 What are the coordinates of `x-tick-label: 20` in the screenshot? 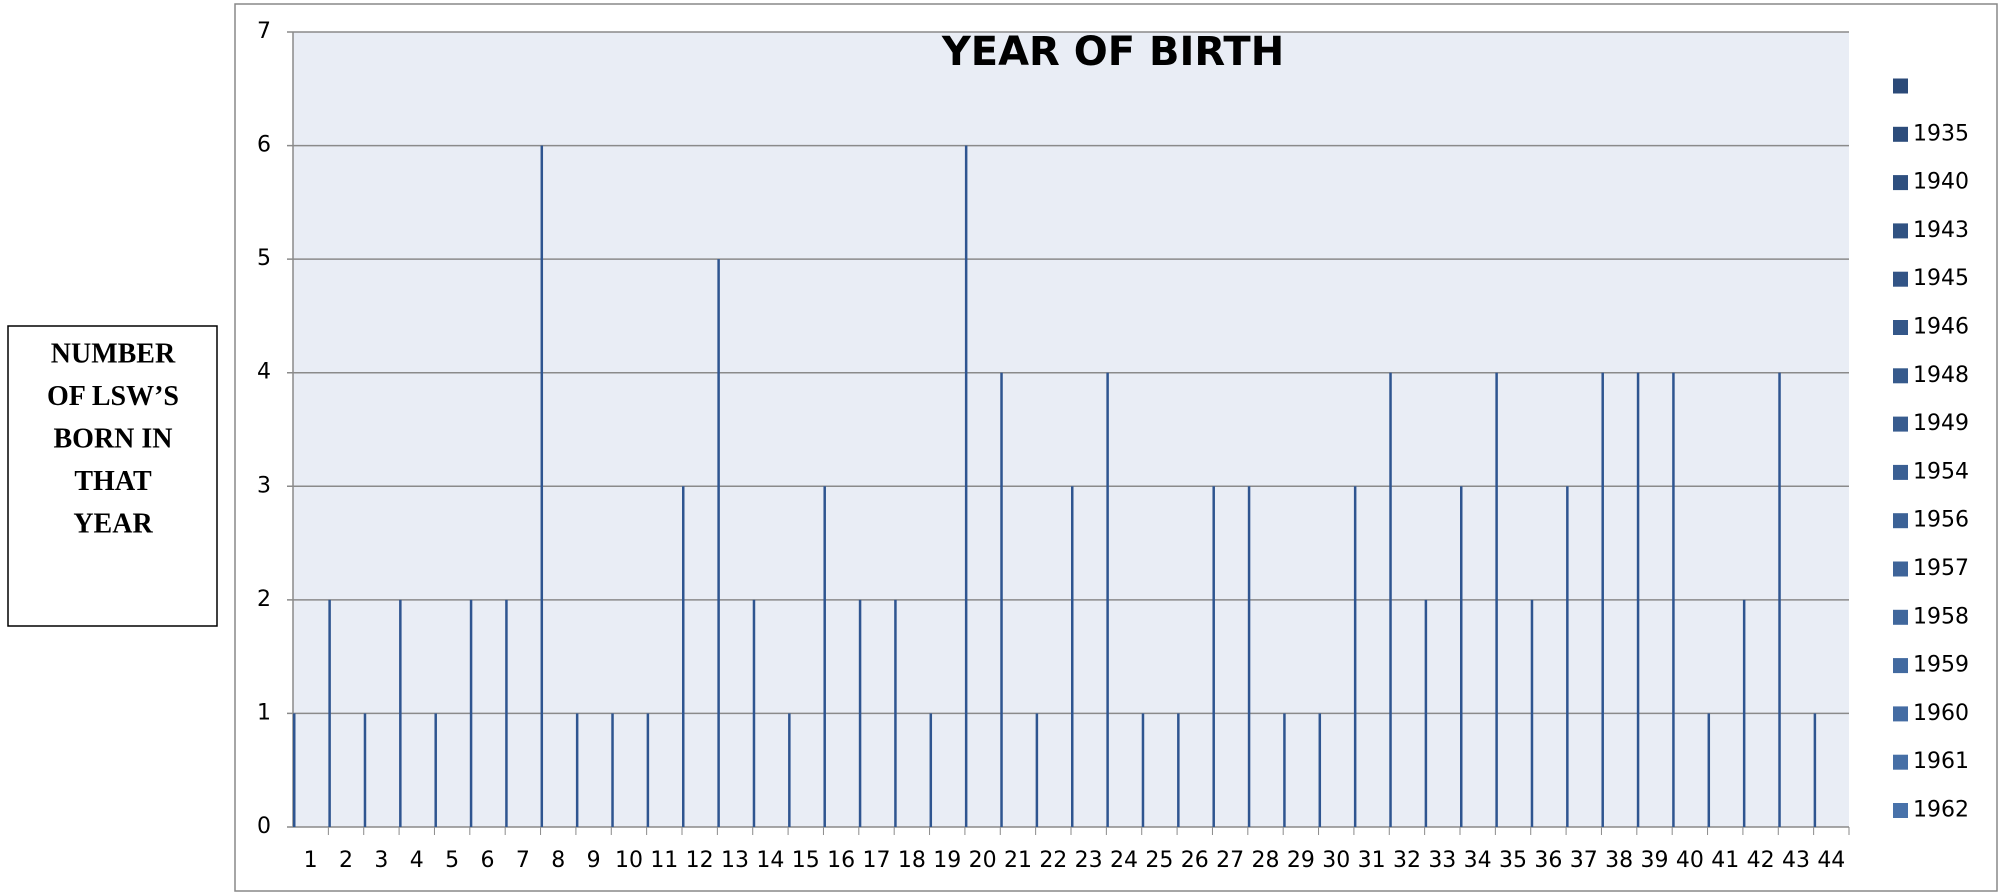 It's located at (983, 860).